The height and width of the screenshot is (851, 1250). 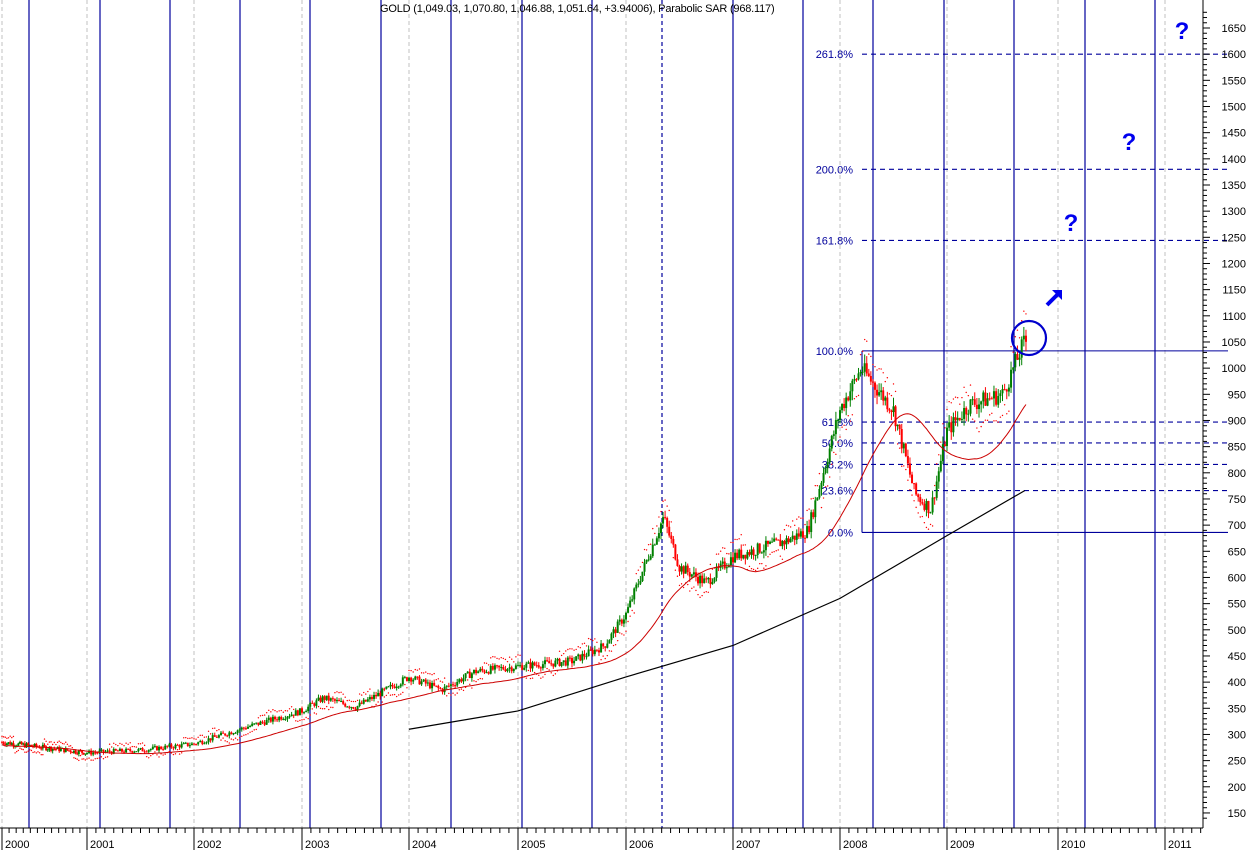 What do you see at coordinates (1237, 814) in the screenshot?
I see `y-tick-label: 150` at bounding box center [1237, 814].